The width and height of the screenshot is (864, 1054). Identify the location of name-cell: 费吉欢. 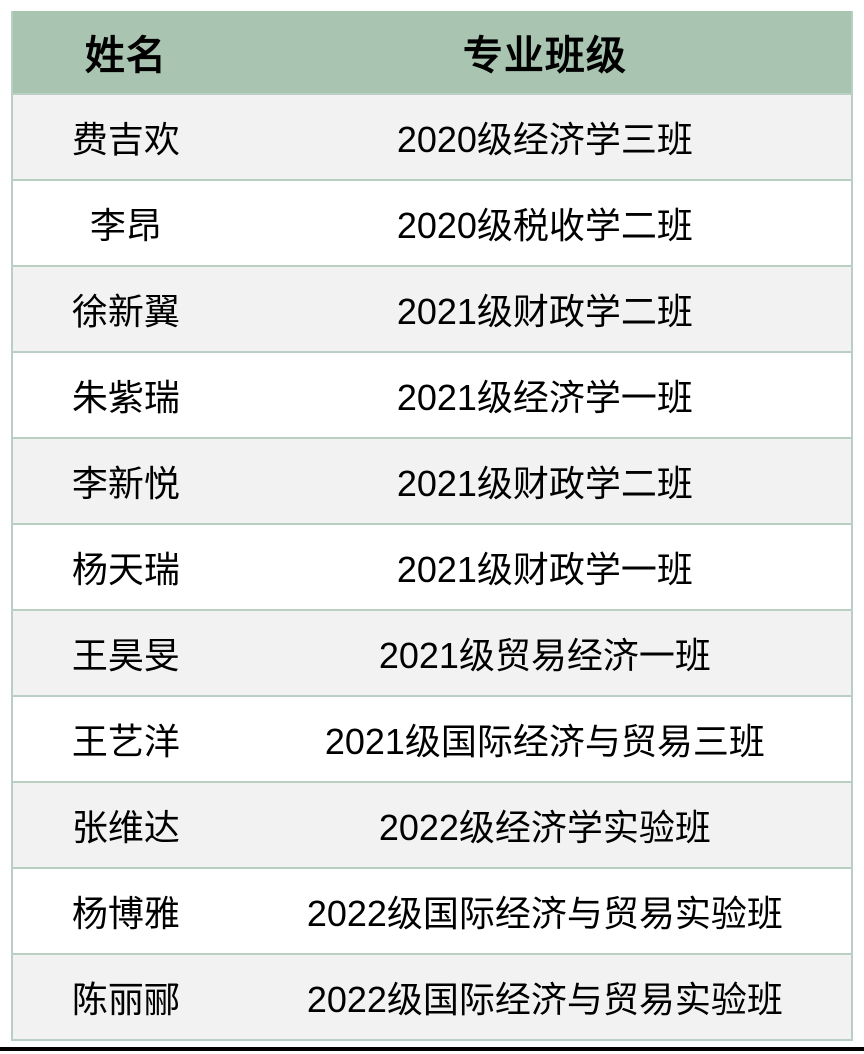
(125, 136).